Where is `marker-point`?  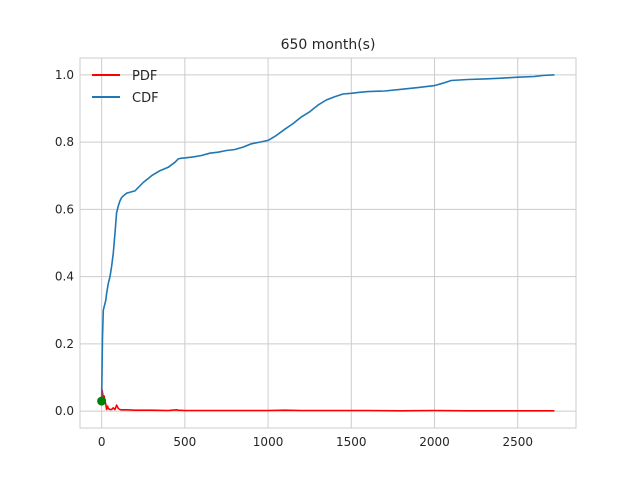 marker-point is located at coordinates (102, 401).